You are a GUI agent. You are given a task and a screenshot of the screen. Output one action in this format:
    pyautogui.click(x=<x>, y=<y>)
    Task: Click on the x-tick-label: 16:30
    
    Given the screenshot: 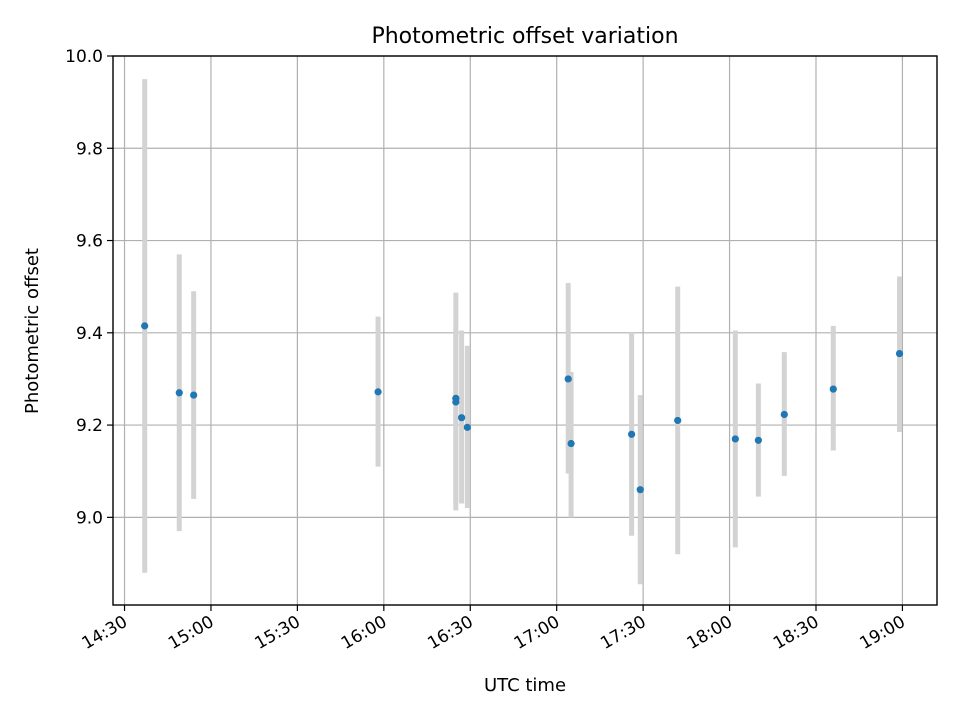 What is the action you would take?
    pyautogui.click(x=450, y=633)
    